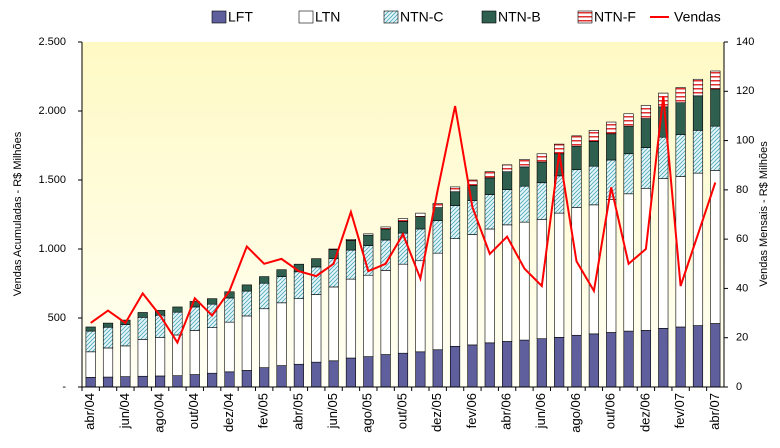 The width and height of the screenshot is (780, 448). Describe the element at coordinates (615, 17) in the screenshot. I see `legend-label: NTN-F` at that location.